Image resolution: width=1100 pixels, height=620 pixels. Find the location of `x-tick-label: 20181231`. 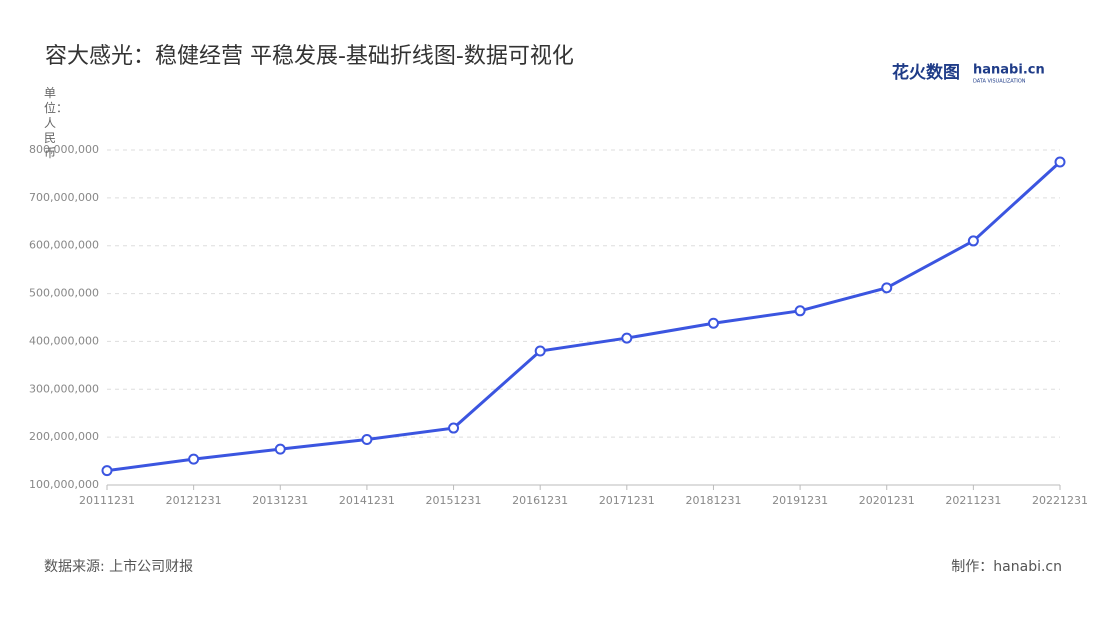

x-tick-label: 20181231 is located at coordinates (713, 500).